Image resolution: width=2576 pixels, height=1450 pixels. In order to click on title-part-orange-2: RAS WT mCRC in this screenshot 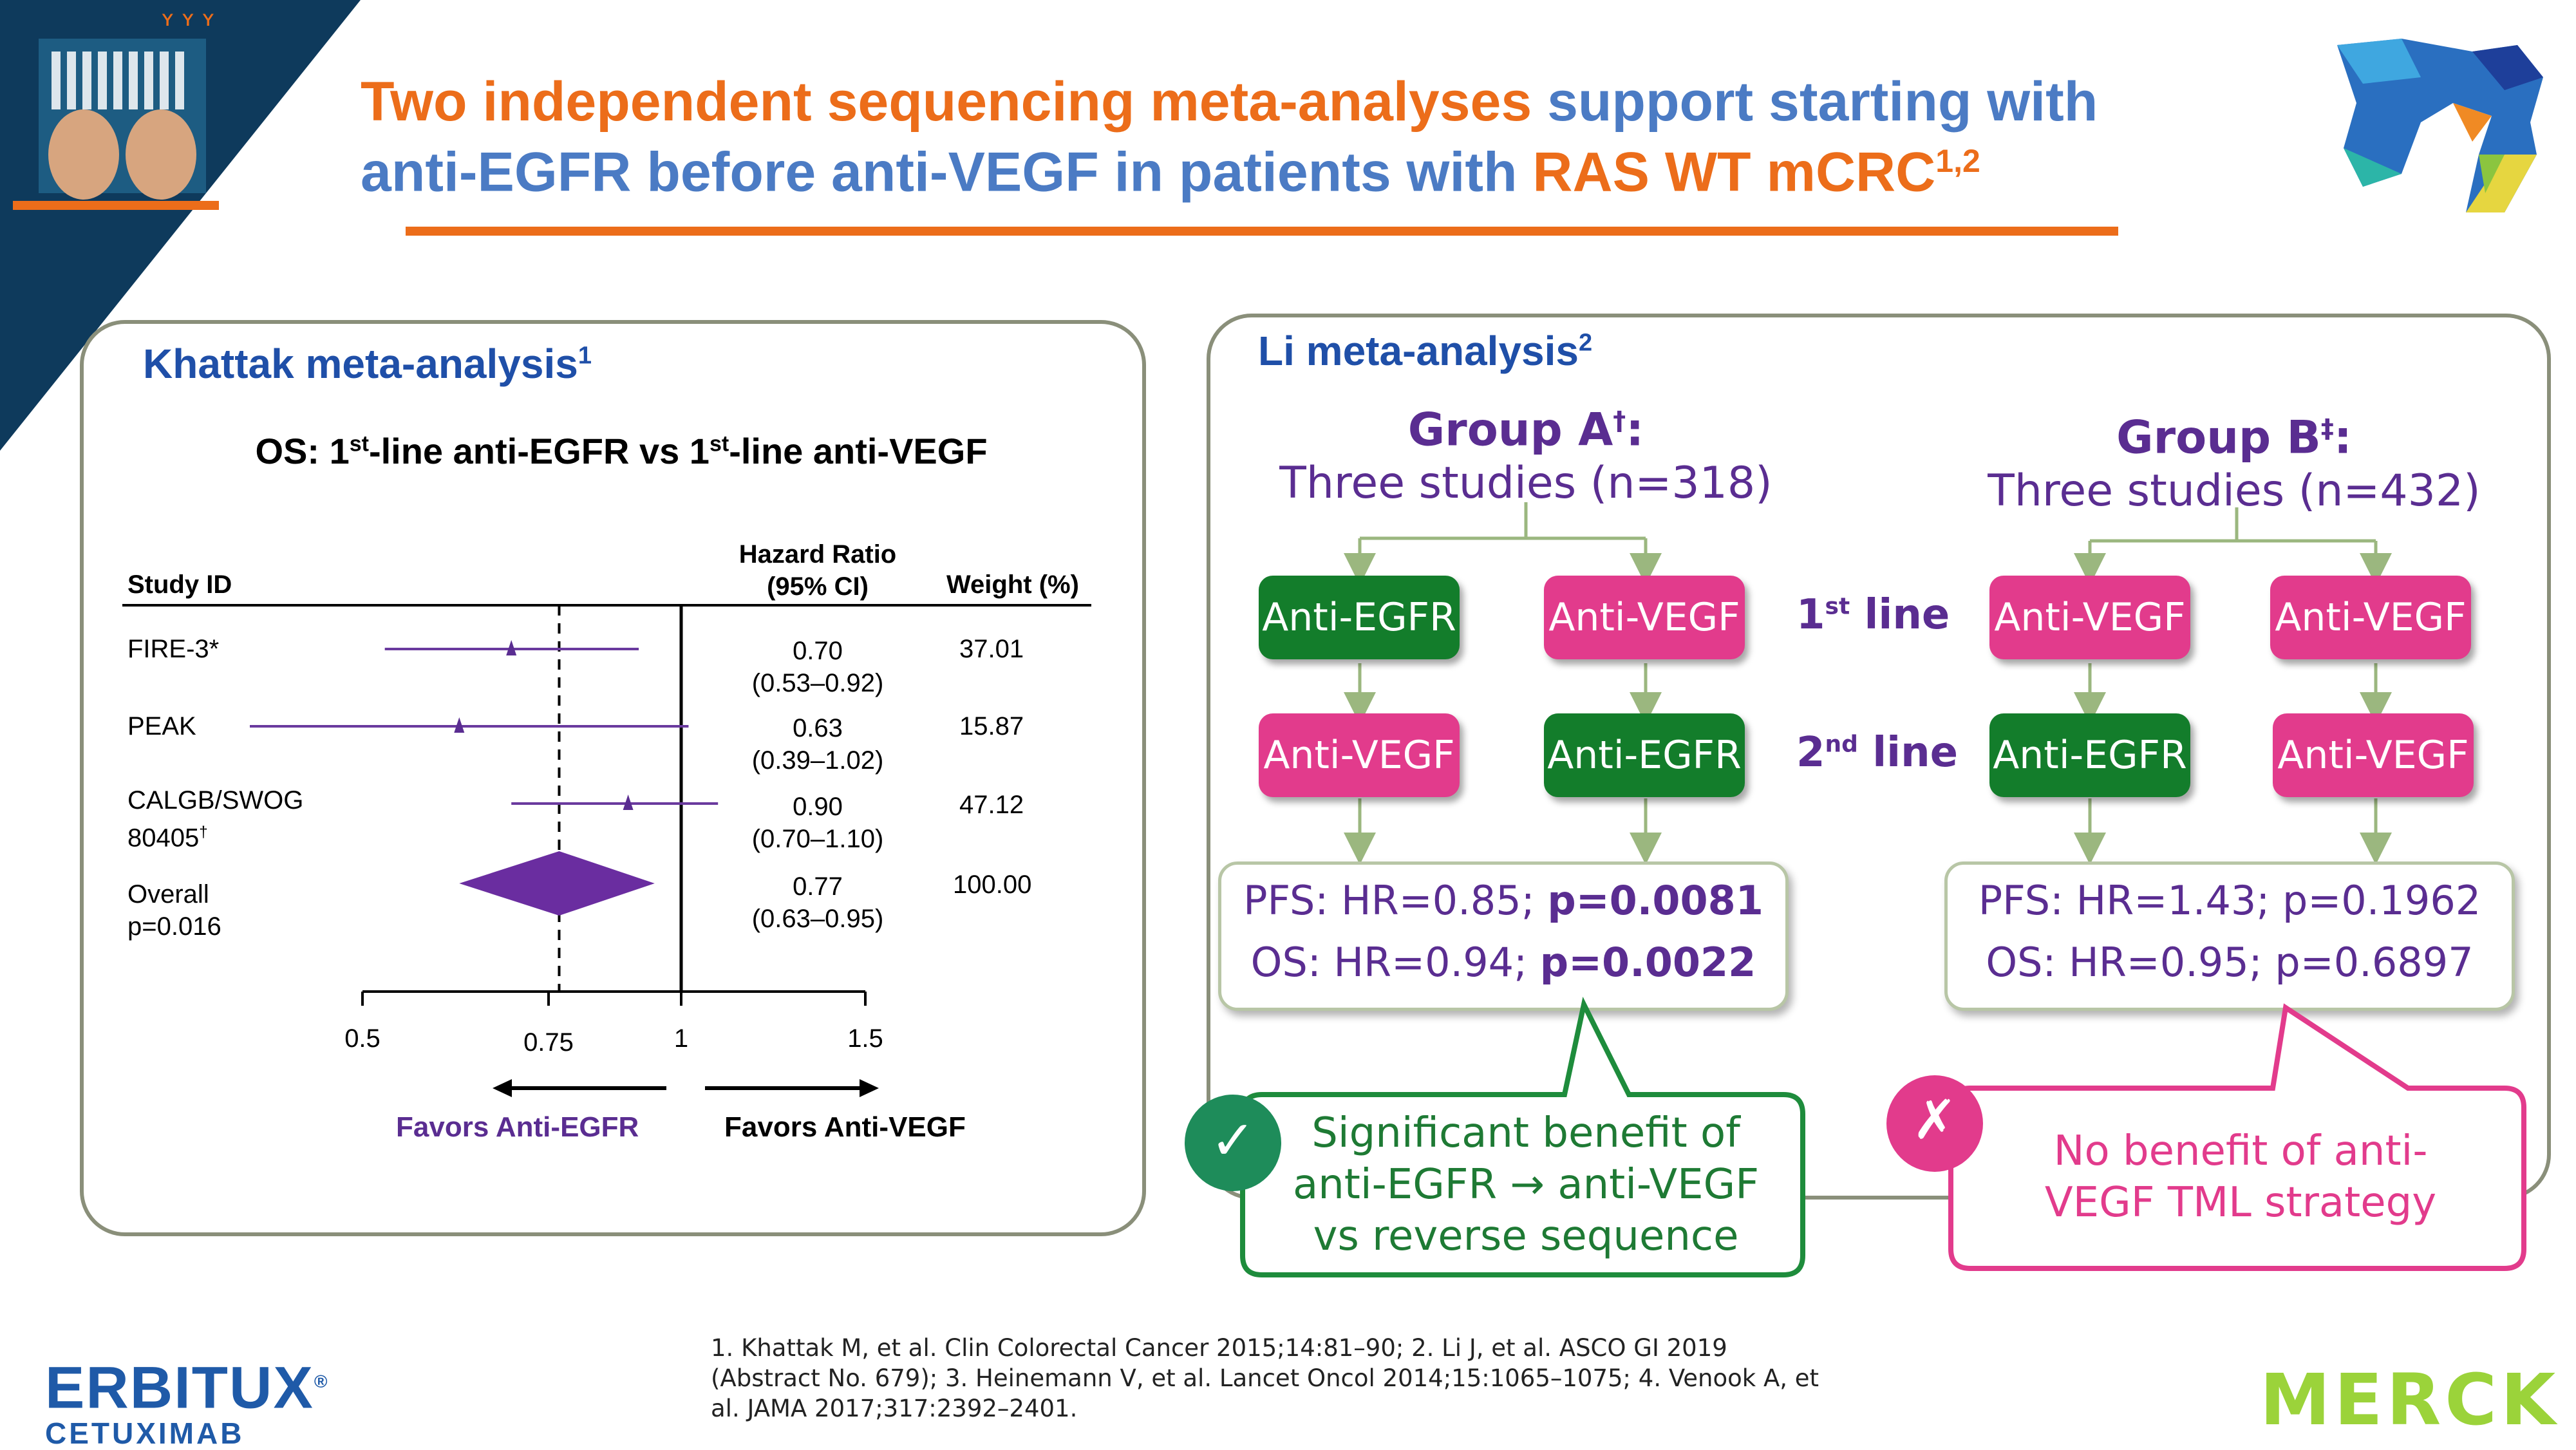, I will do `click(1734, 172)`.